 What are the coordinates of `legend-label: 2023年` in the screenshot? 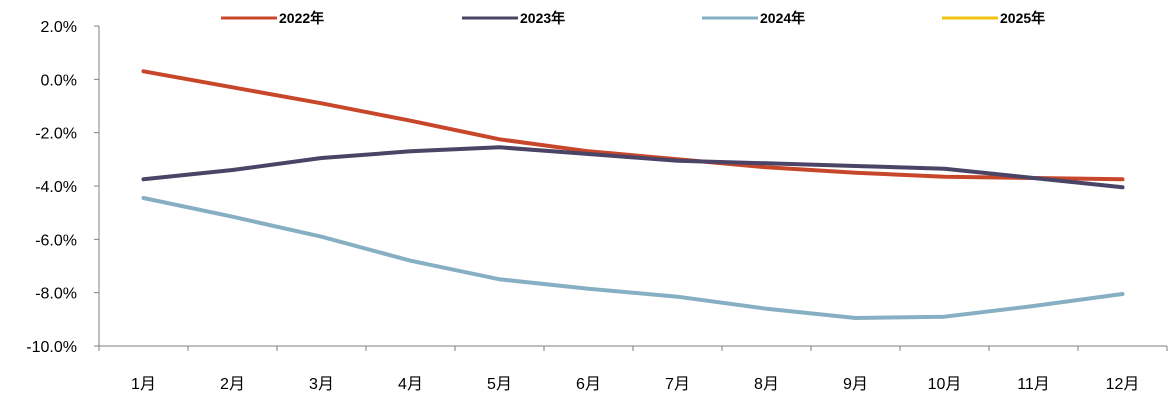 It's located at (542, 18).